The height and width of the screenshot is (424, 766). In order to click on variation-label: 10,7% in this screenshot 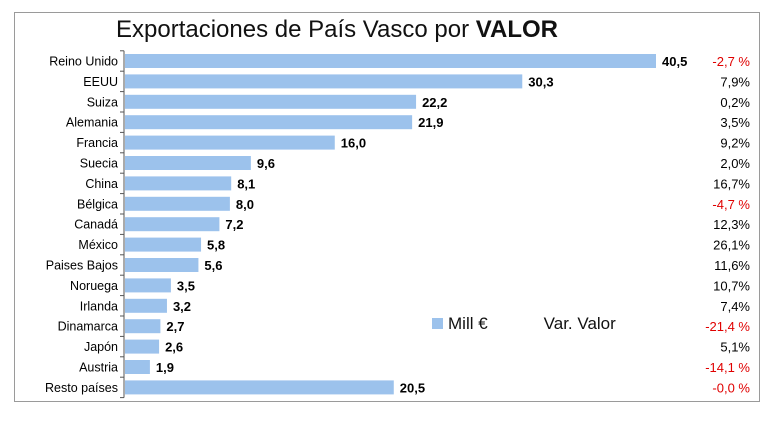, I will do `click(731, 285)`.